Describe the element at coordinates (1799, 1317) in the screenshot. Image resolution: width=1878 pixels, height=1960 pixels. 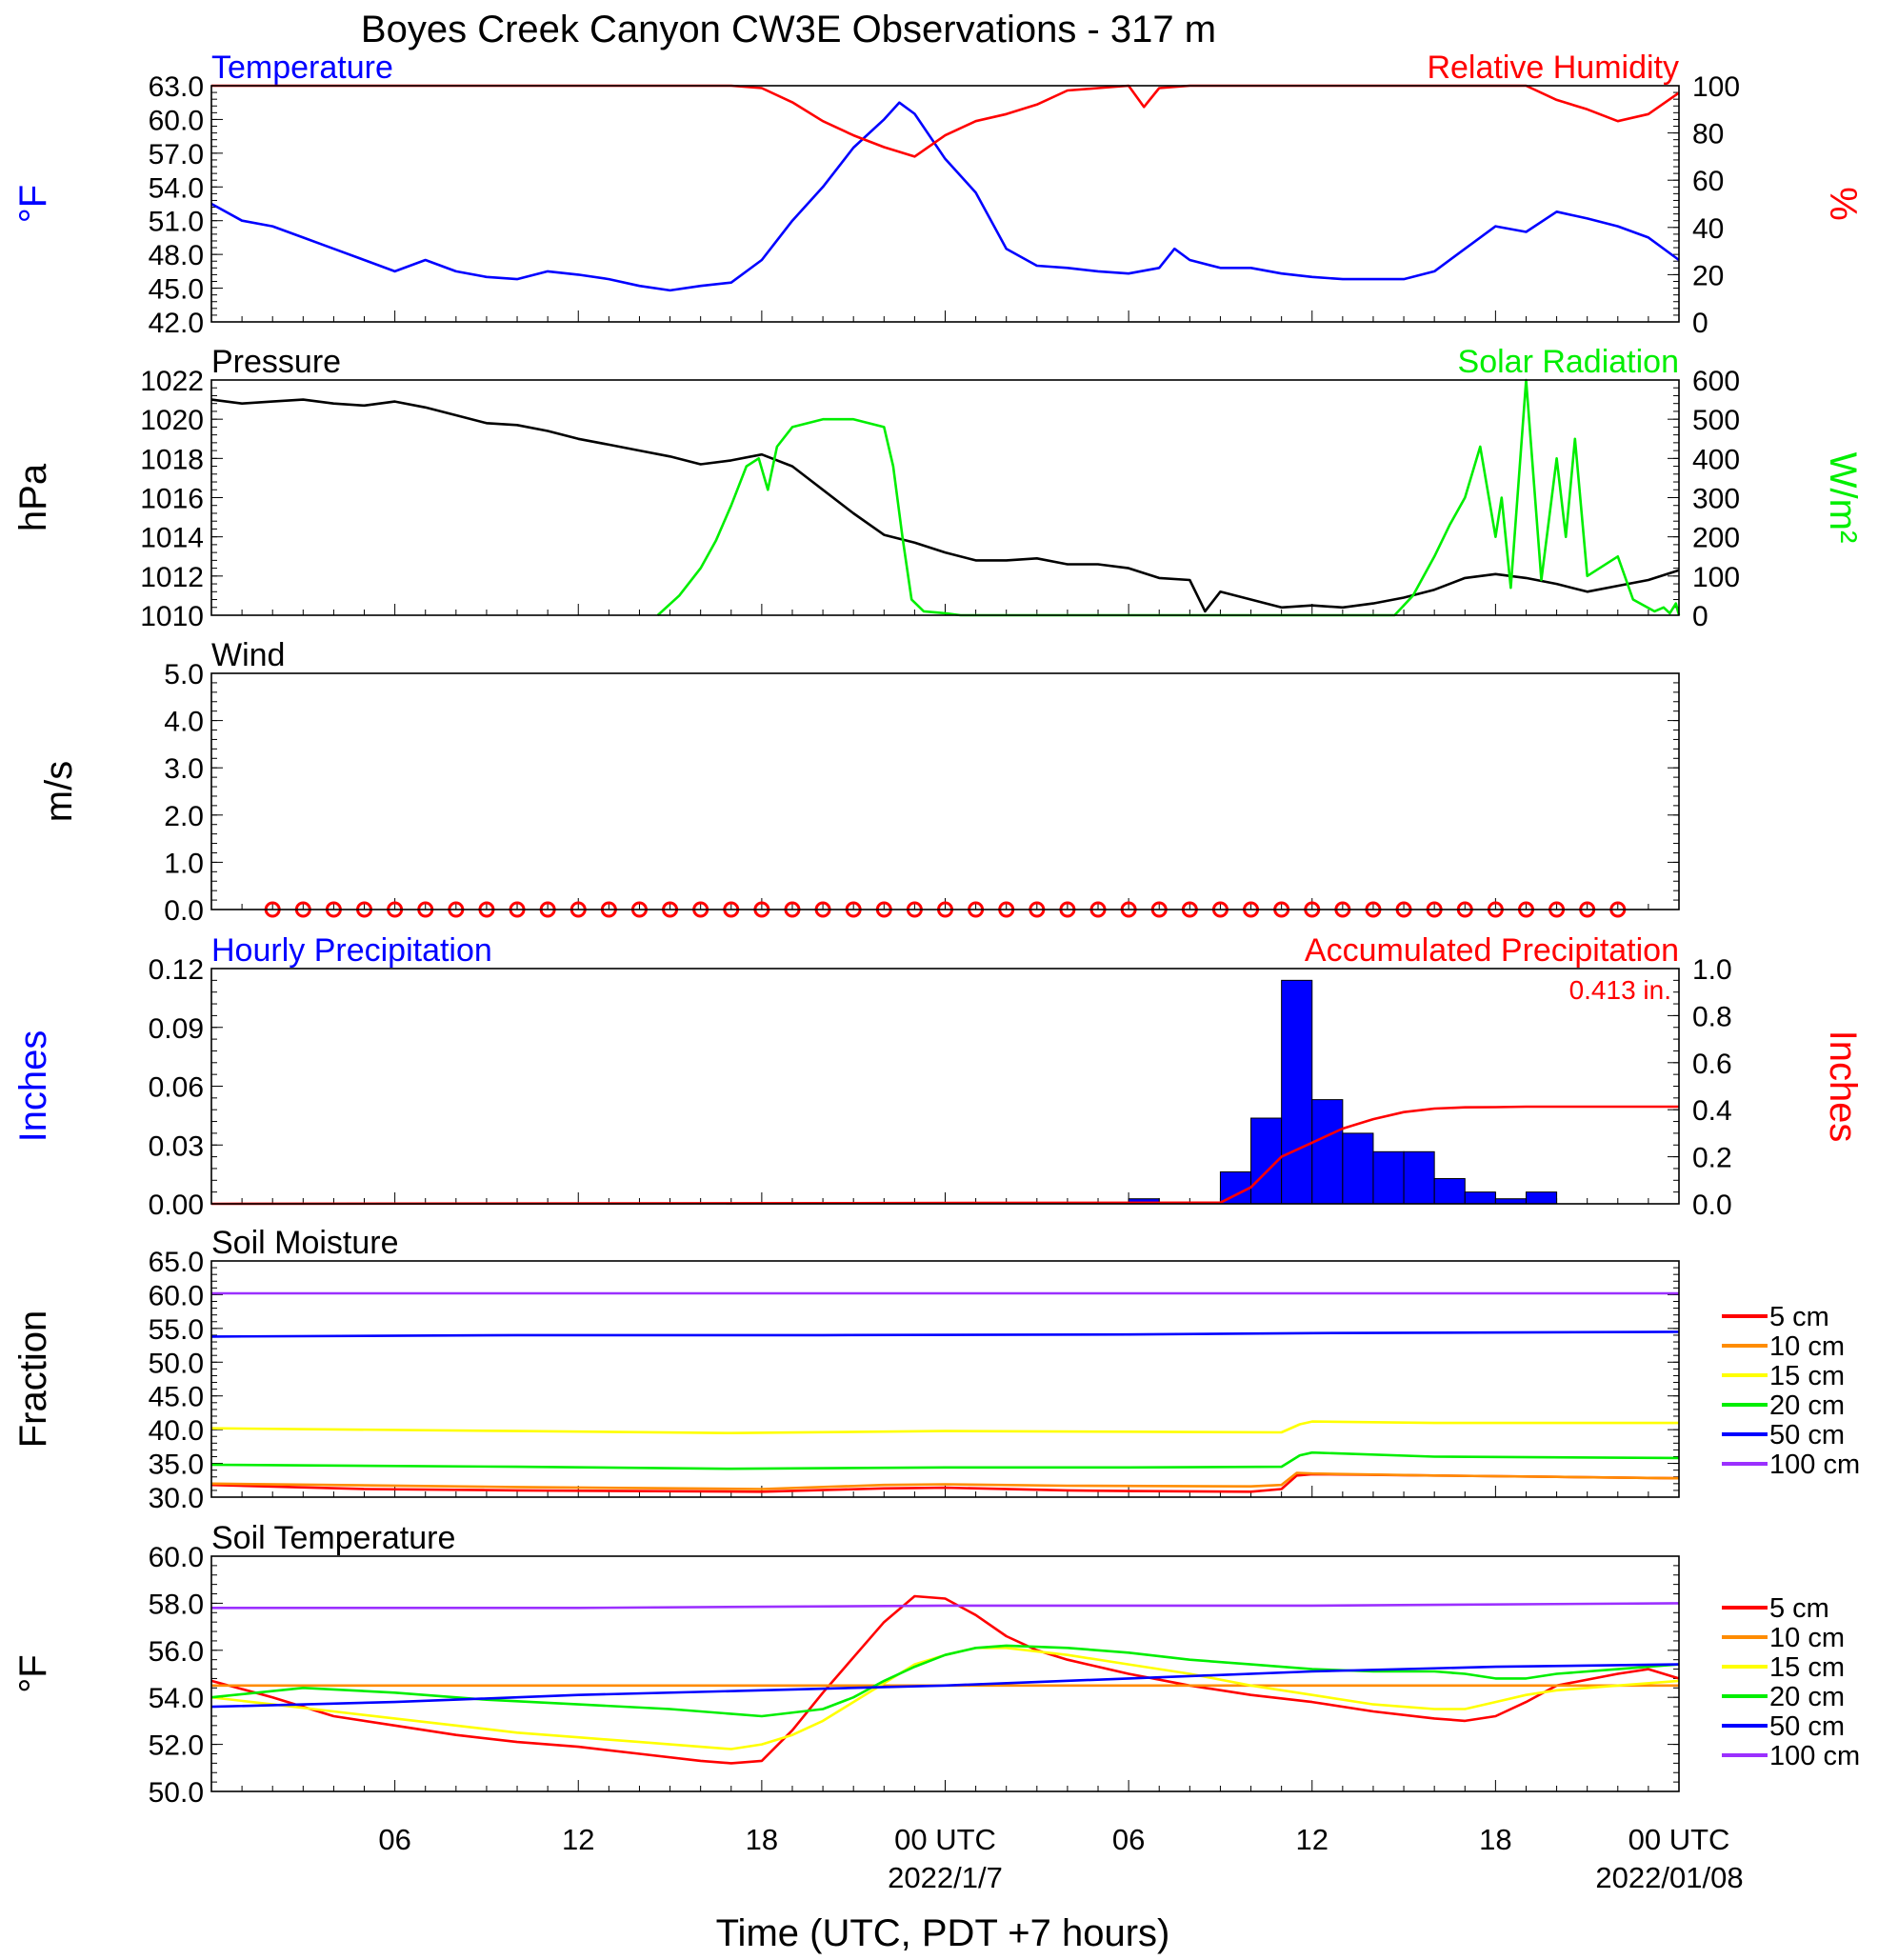
I see `legend-label: 5 cm` at that location.